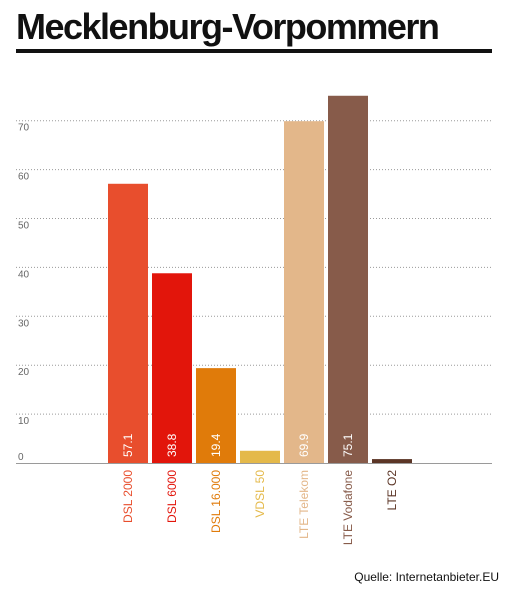  Describe the element at coordinates (216, 445) in the screenshot. I see `data-label: 19.4` at that location.